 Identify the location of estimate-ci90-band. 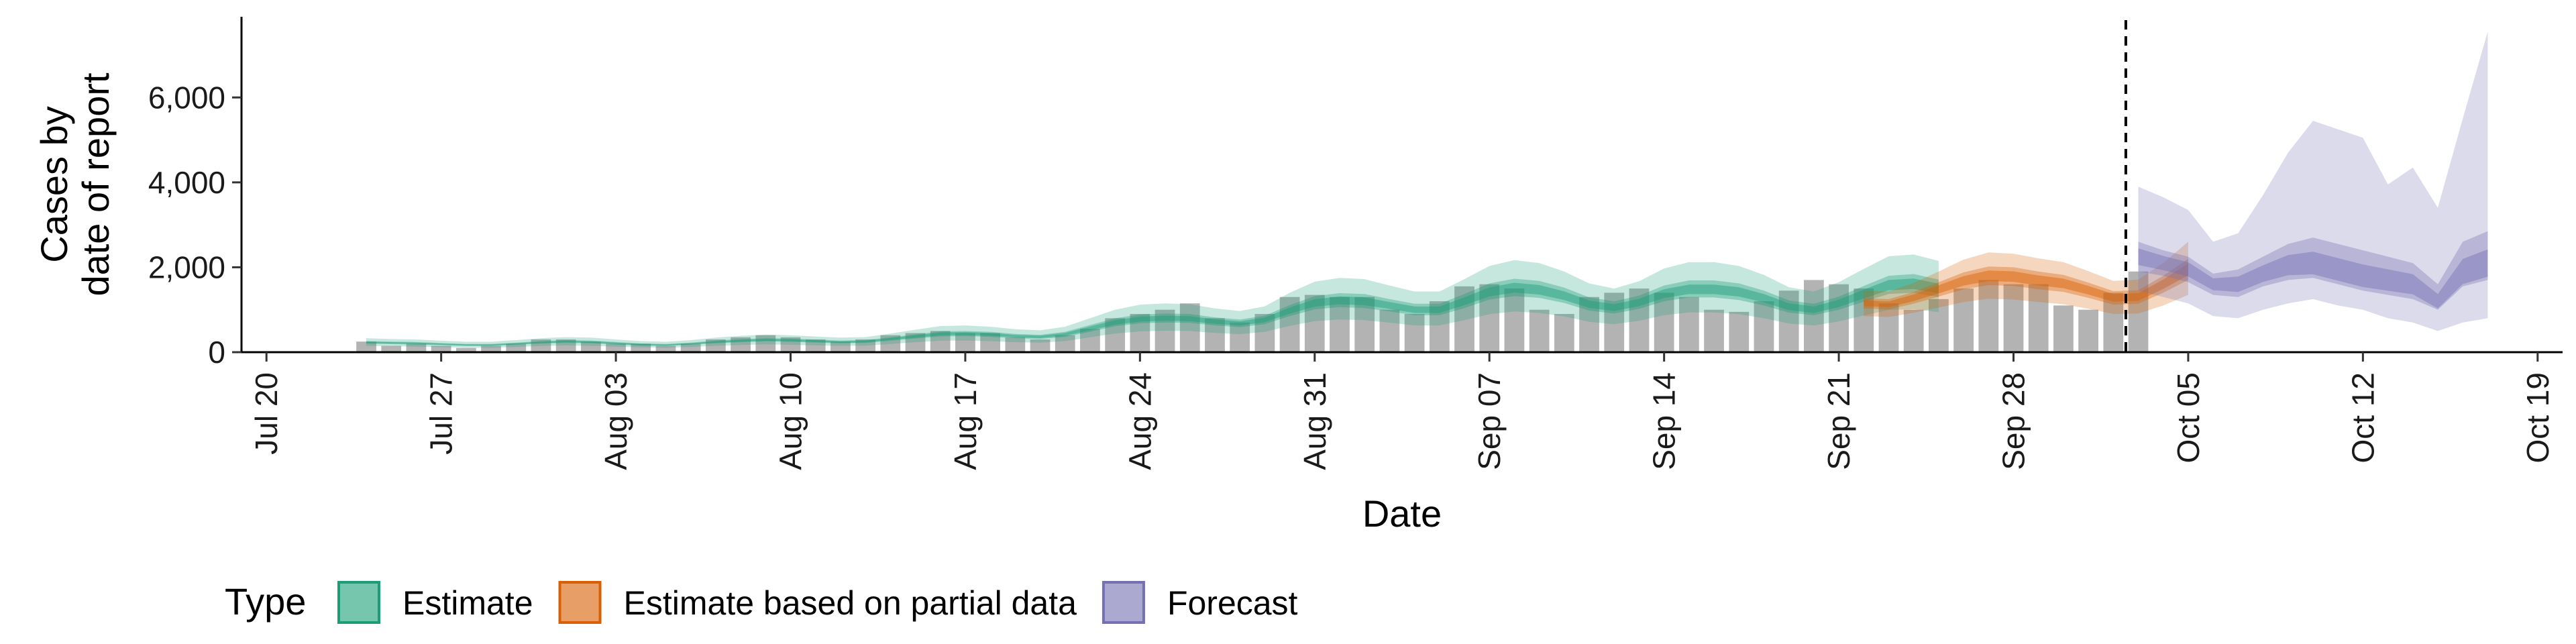
(1152, 301).